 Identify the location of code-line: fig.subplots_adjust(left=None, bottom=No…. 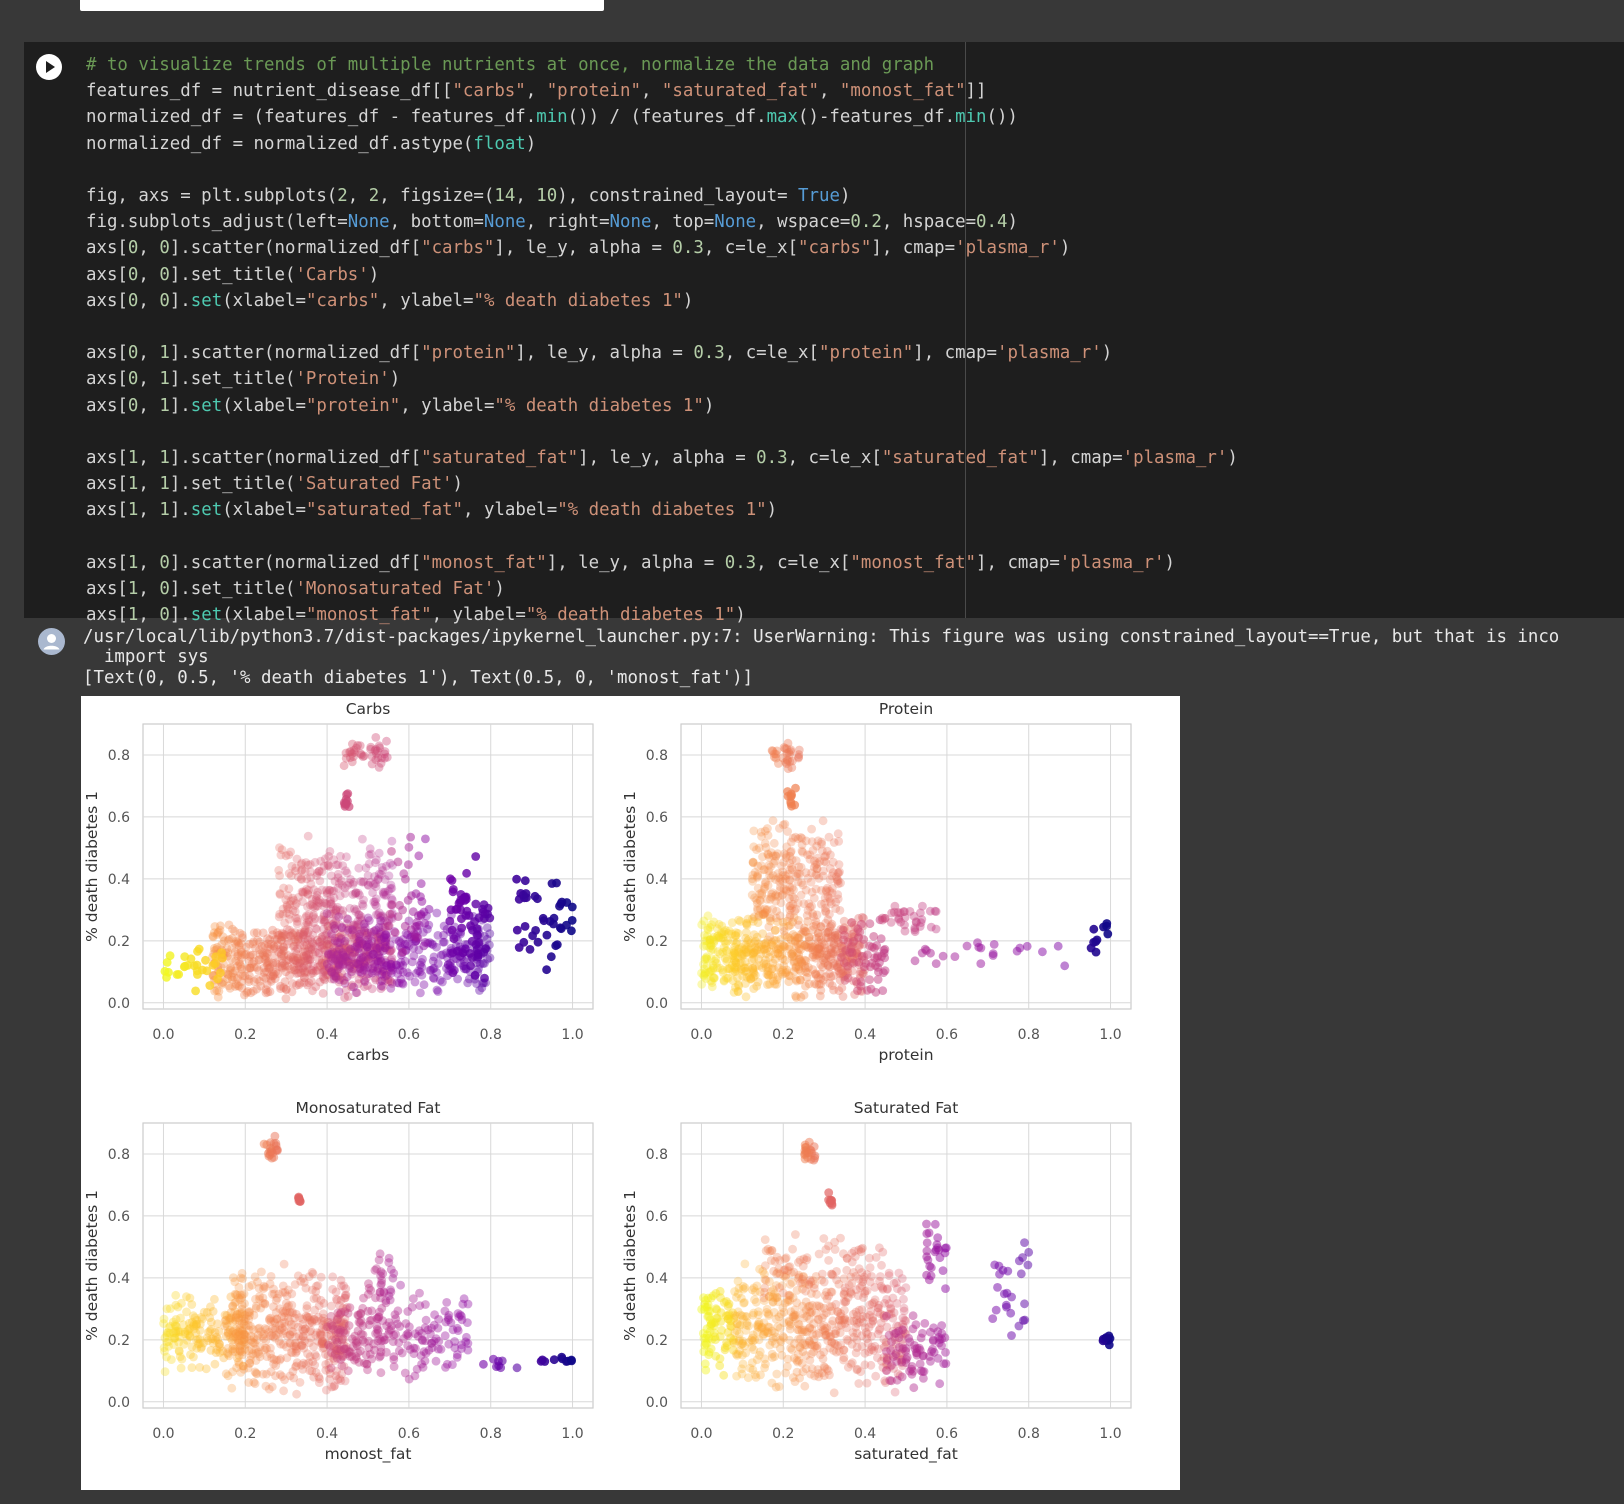
(552, 222).